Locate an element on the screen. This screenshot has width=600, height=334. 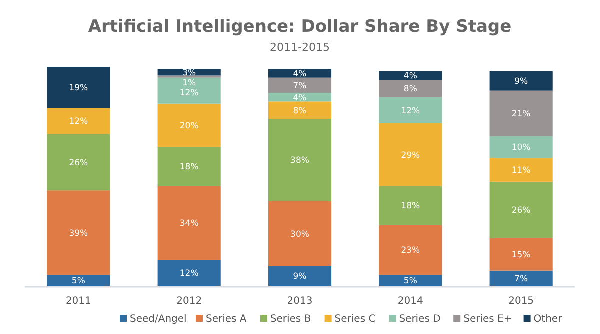
data-label: 11% is located at coordinates (521, 171).